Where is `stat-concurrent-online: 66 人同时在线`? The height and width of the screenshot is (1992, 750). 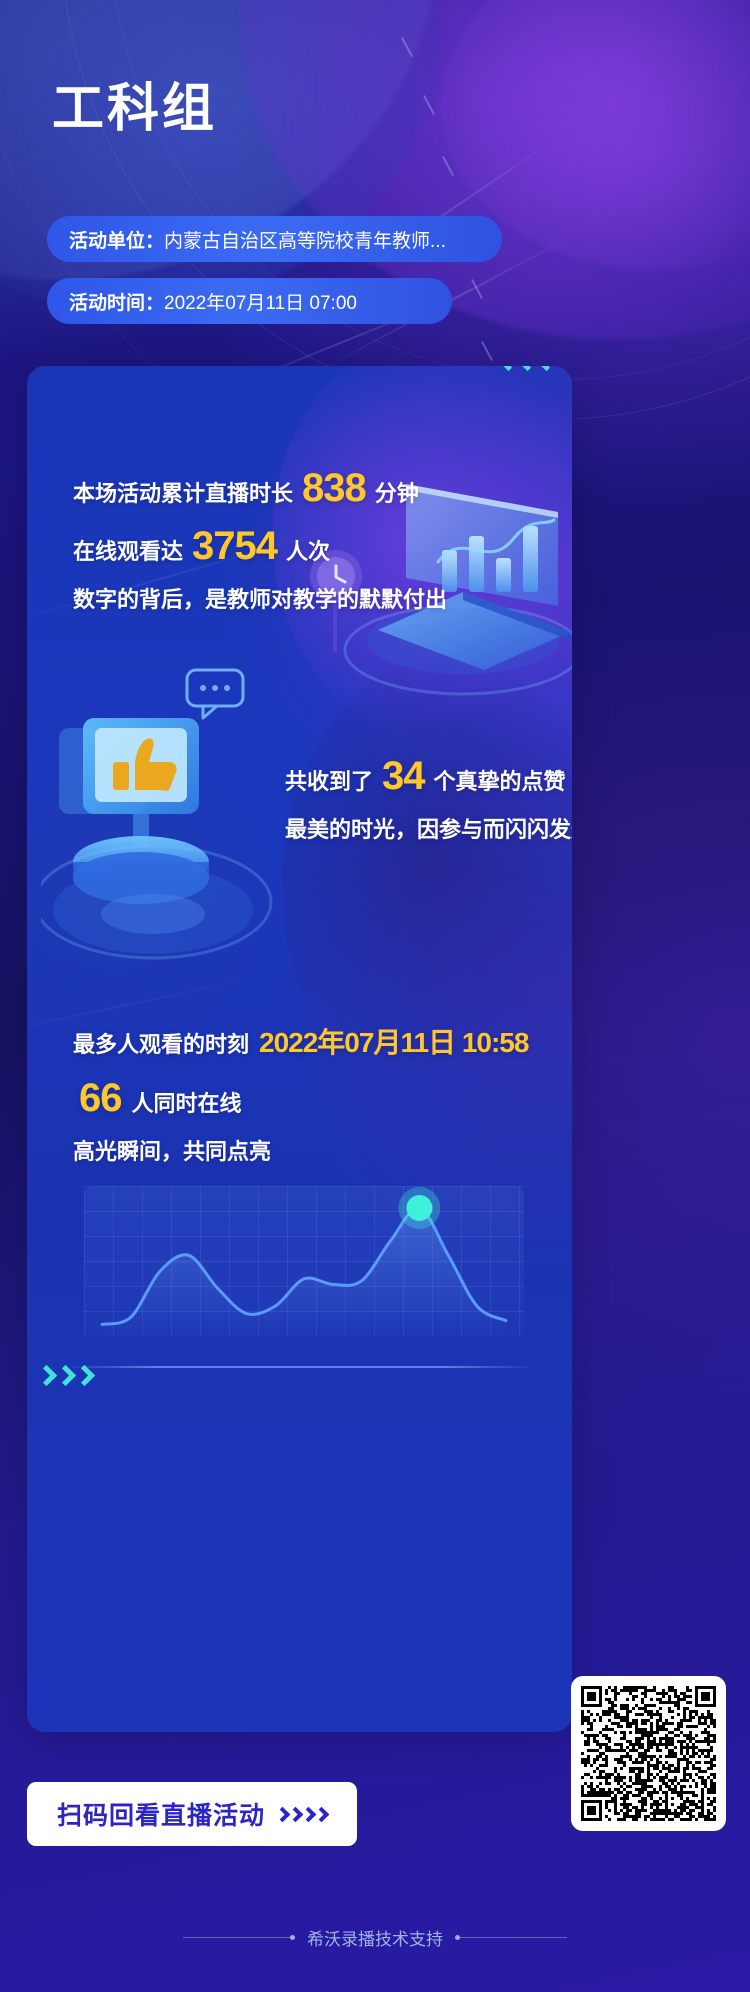 stat-concurrent-online: 66 人同时在线 is located at coordinates (157, 1098).